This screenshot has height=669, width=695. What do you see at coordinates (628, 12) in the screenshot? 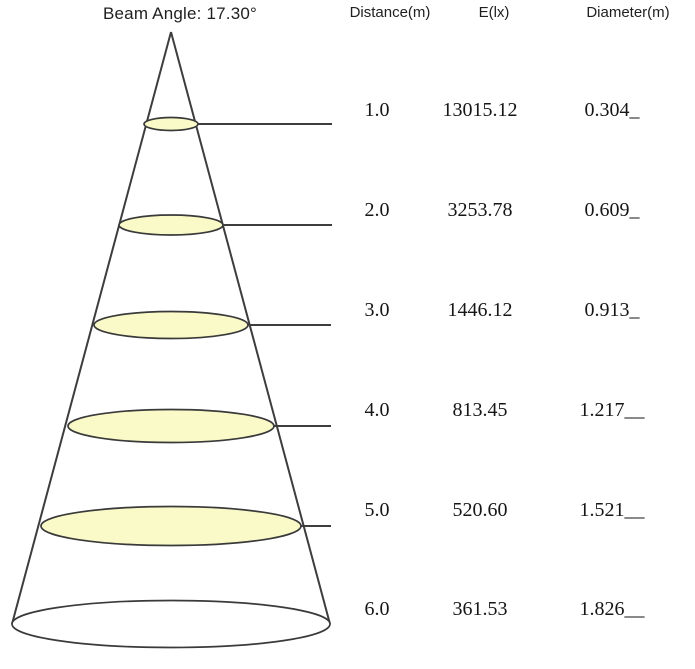
I see `column-header-diameter: Diameter(m)` at bounding box center [628, 12].